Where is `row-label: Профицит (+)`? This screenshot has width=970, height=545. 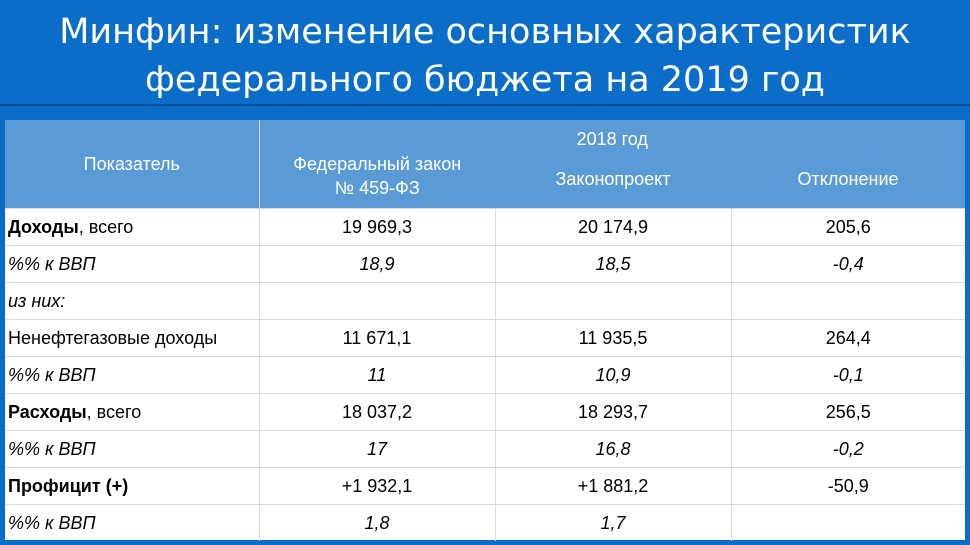
row-label: Профицит (+) is located at coordinates (132, 486).